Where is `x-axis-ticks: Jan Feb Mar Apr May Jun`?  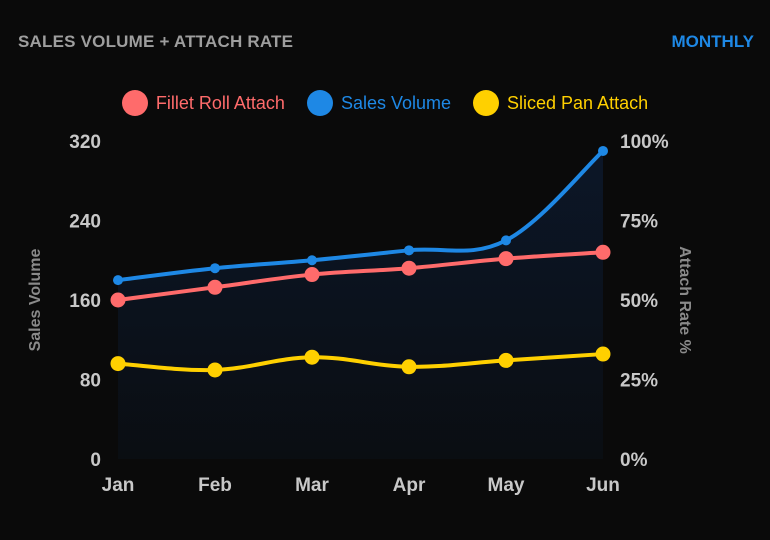 x-axis-ticks: Jan Feb Mar Apr May Jun is located at coordinates (361, 485).